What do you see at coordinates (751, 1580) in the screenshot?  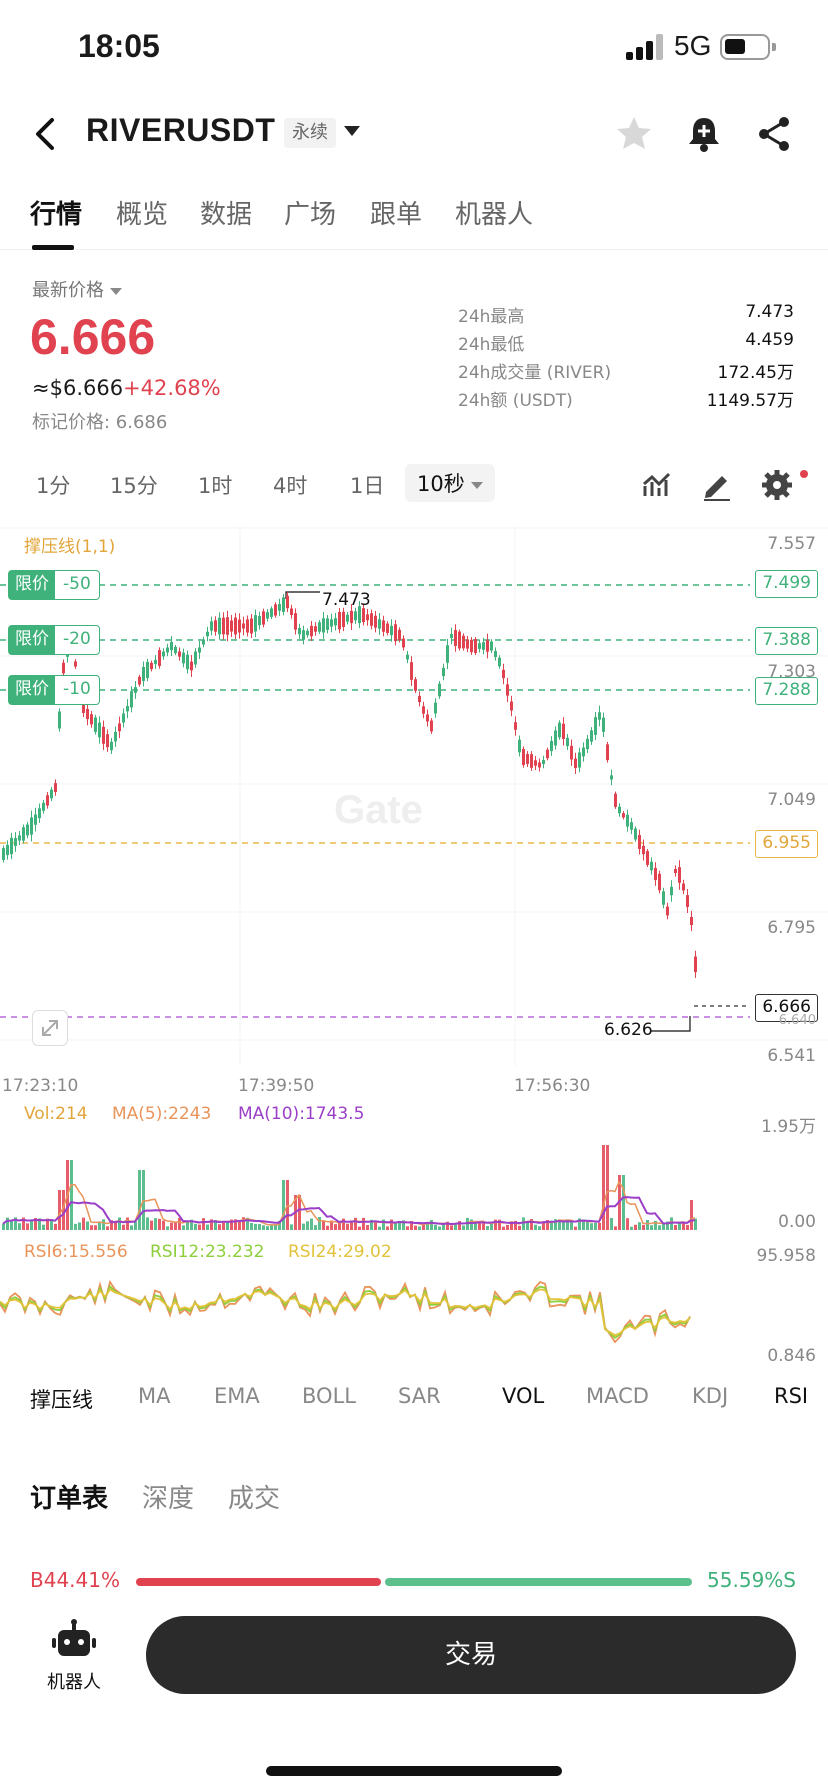 I see `sell-ratio: 55.59%S` at bounding box center [751, 1580].